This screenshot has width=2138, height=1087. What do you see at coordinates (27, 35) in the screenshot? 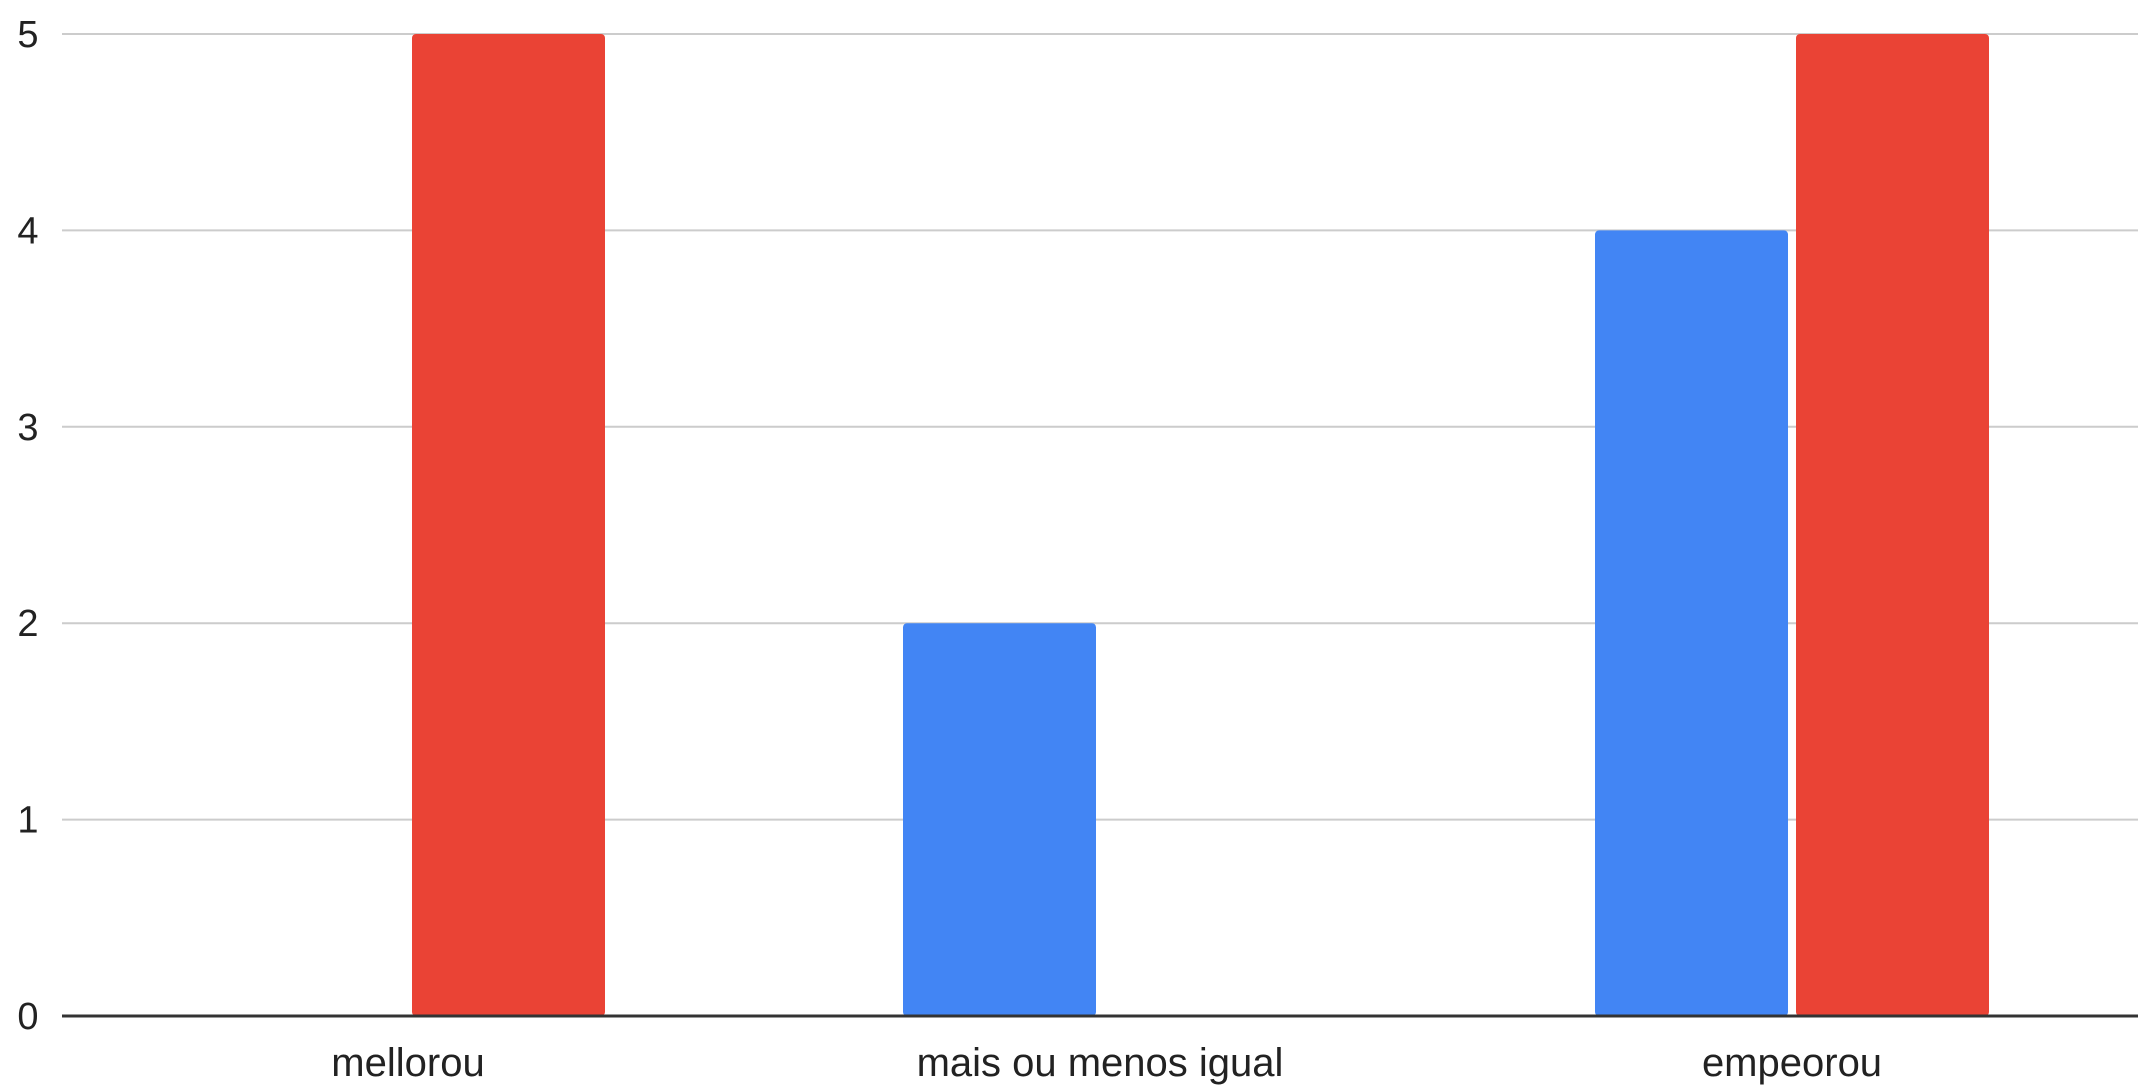
I see `y-tick-label: 5` at bounding box center [27, 35].